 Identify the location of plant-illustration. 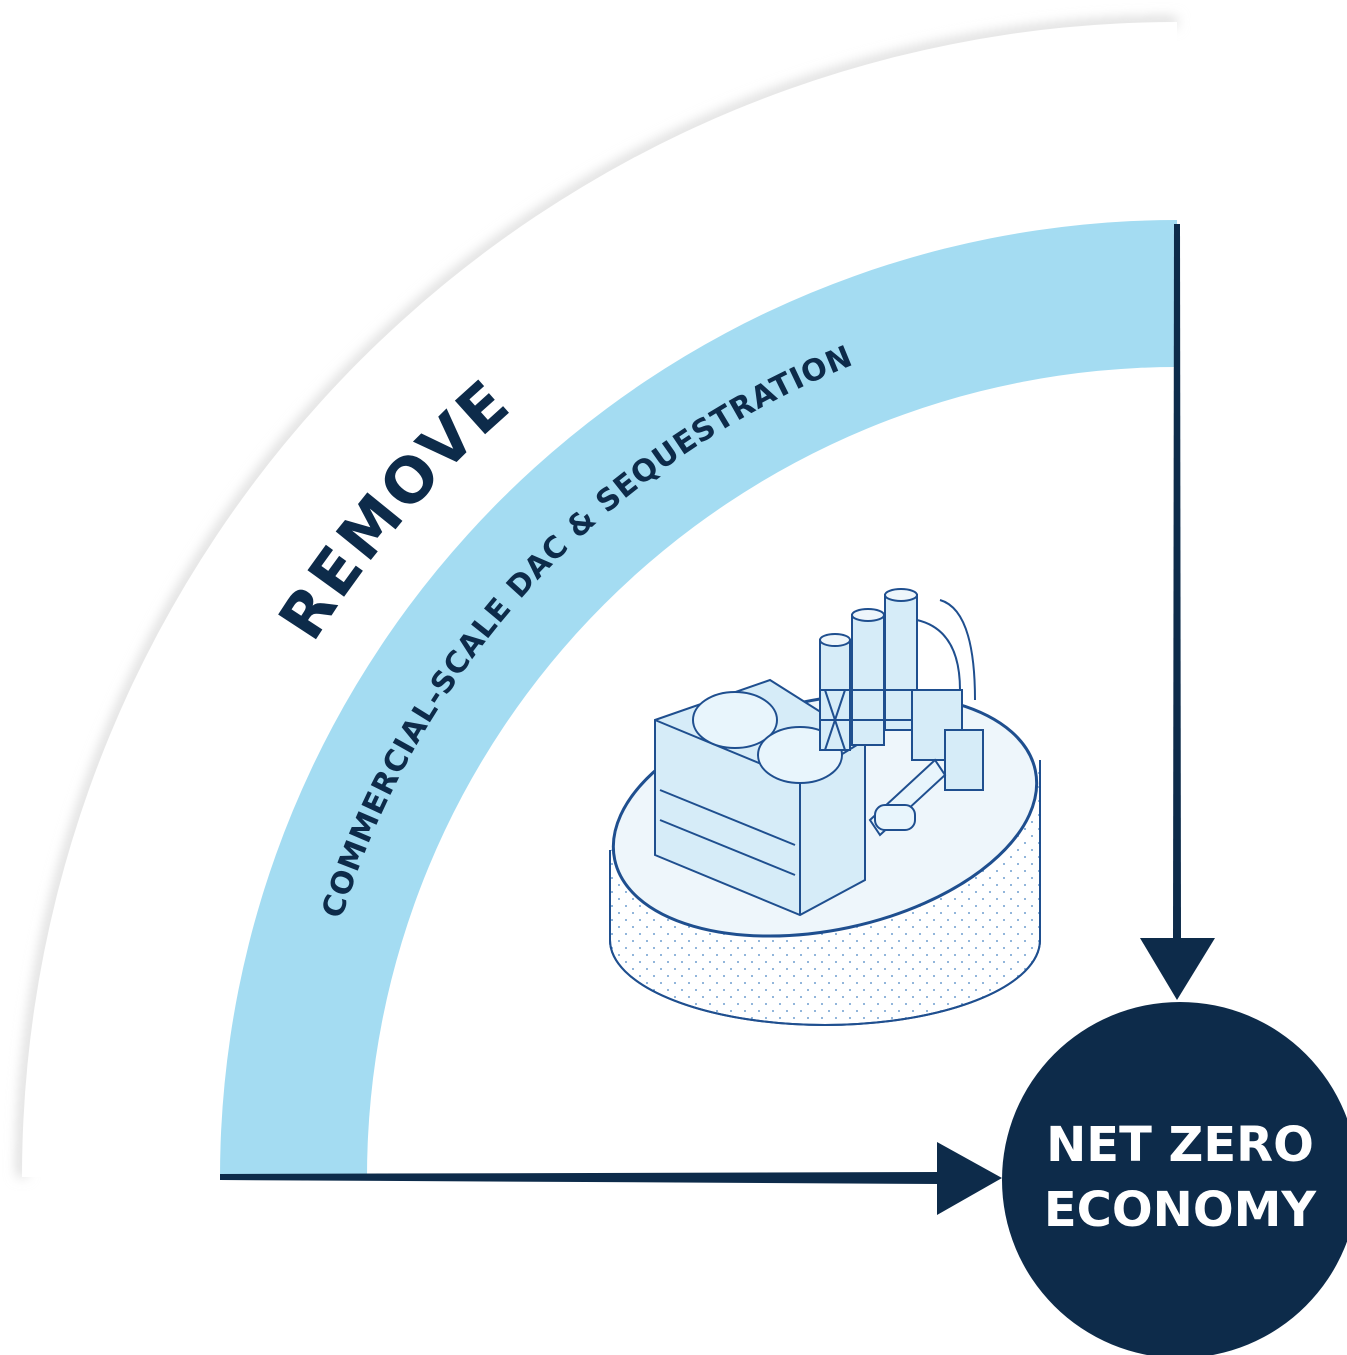
(825, 807).